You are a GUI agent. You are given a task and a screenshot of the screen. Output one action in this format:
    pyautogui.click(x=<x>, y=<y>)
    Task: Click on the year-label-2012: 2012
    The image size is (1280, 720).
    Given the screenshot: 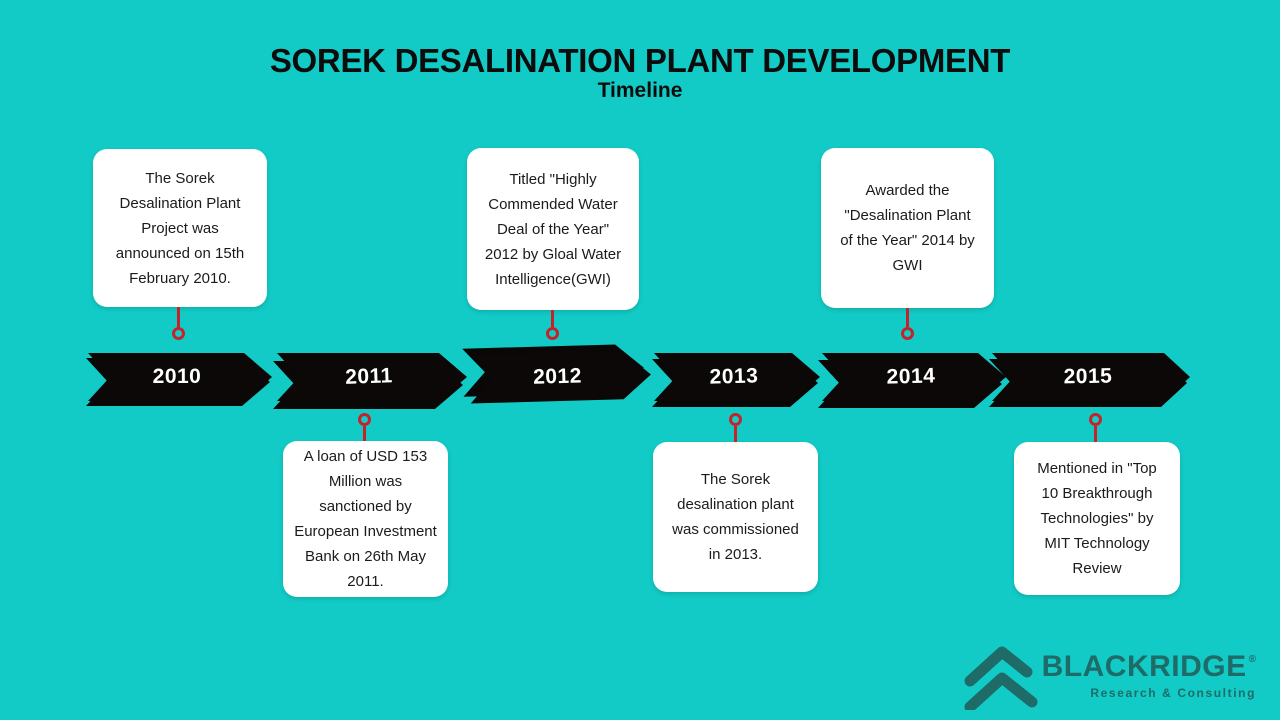 What is the action you would take?
    pyautogui.click(x=557, y=376)
    